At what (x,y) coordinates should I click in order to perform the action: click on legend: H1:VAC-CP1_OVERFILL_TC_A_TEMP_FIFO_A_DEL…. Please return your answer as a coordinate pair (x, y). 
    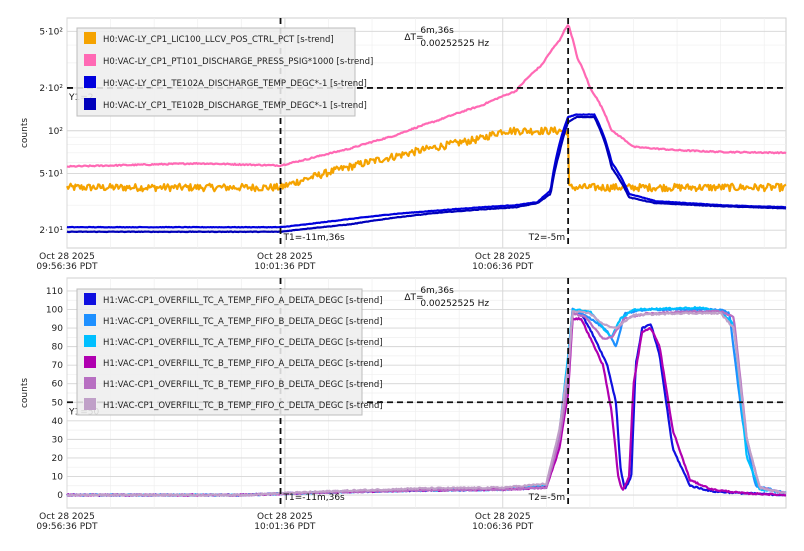
    Looking at the image, I should click on (229, 352).